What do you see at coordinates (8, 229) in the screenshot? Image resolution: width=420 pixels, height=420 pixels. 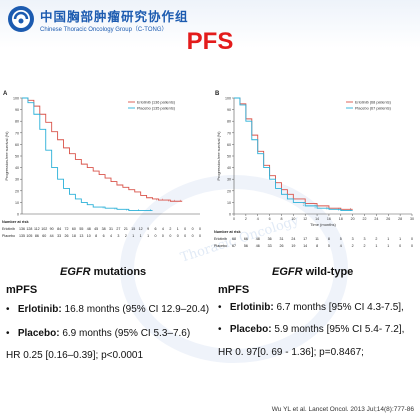 I see `risk-row-name: Erlotinib` at bounding box center [8, 229].